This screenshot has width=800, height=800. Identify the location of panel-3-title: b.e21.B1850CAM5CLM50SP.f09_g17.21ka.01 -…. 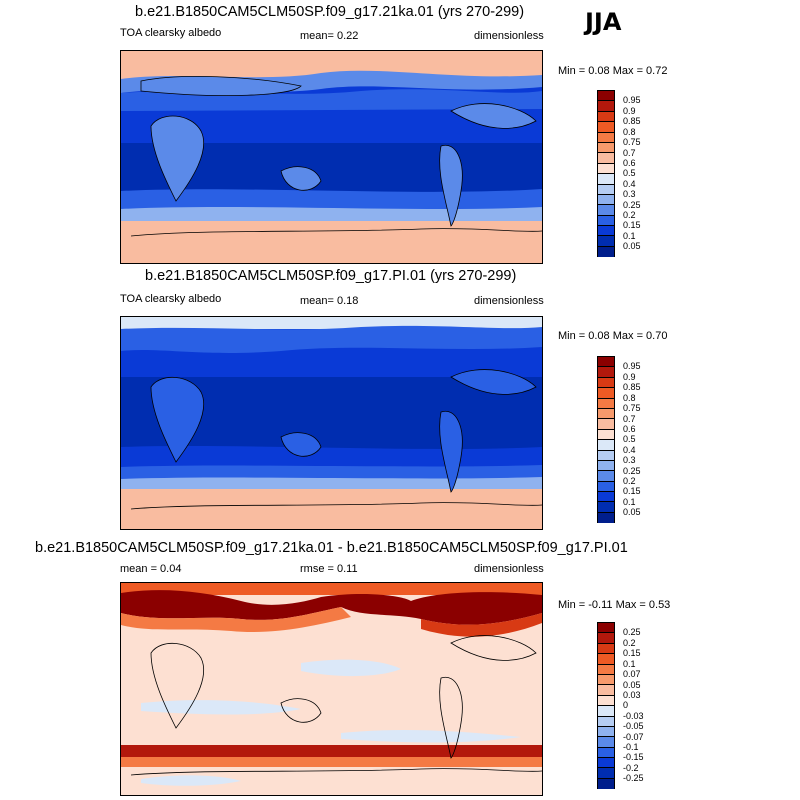
(331, 548).